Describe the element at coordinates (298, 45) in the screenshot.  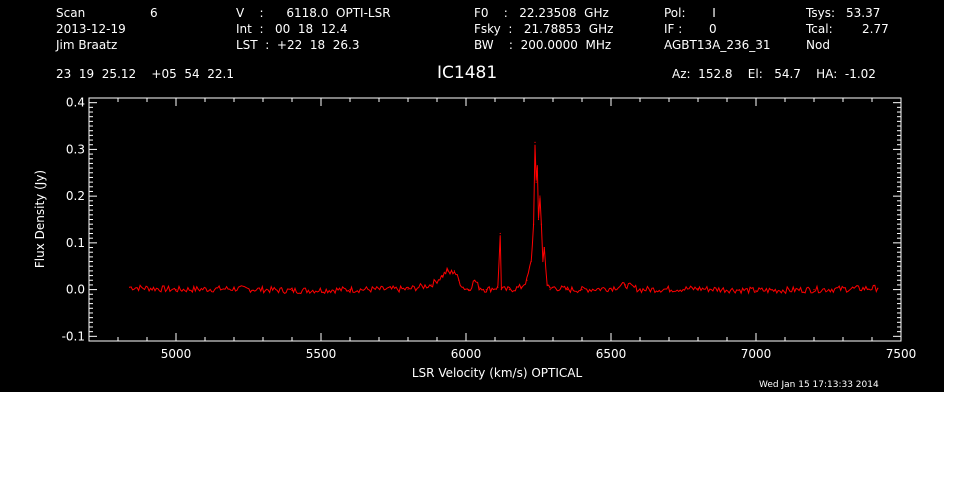
I see `lst-line: LST : +22 18 26.3` at that location.